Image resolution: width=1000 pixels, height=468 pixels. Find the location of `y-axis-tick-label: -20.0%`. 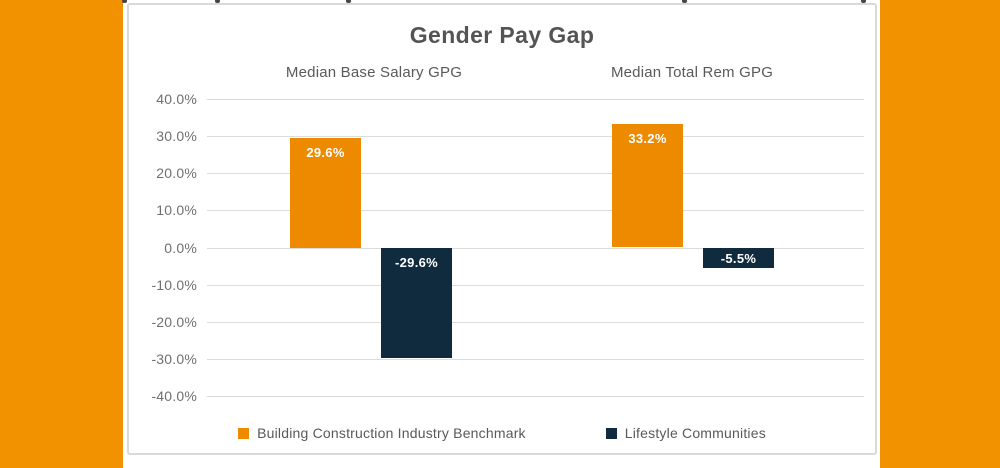

y-axis-tick-label: -20.0% is located at coordinates (174, 322).